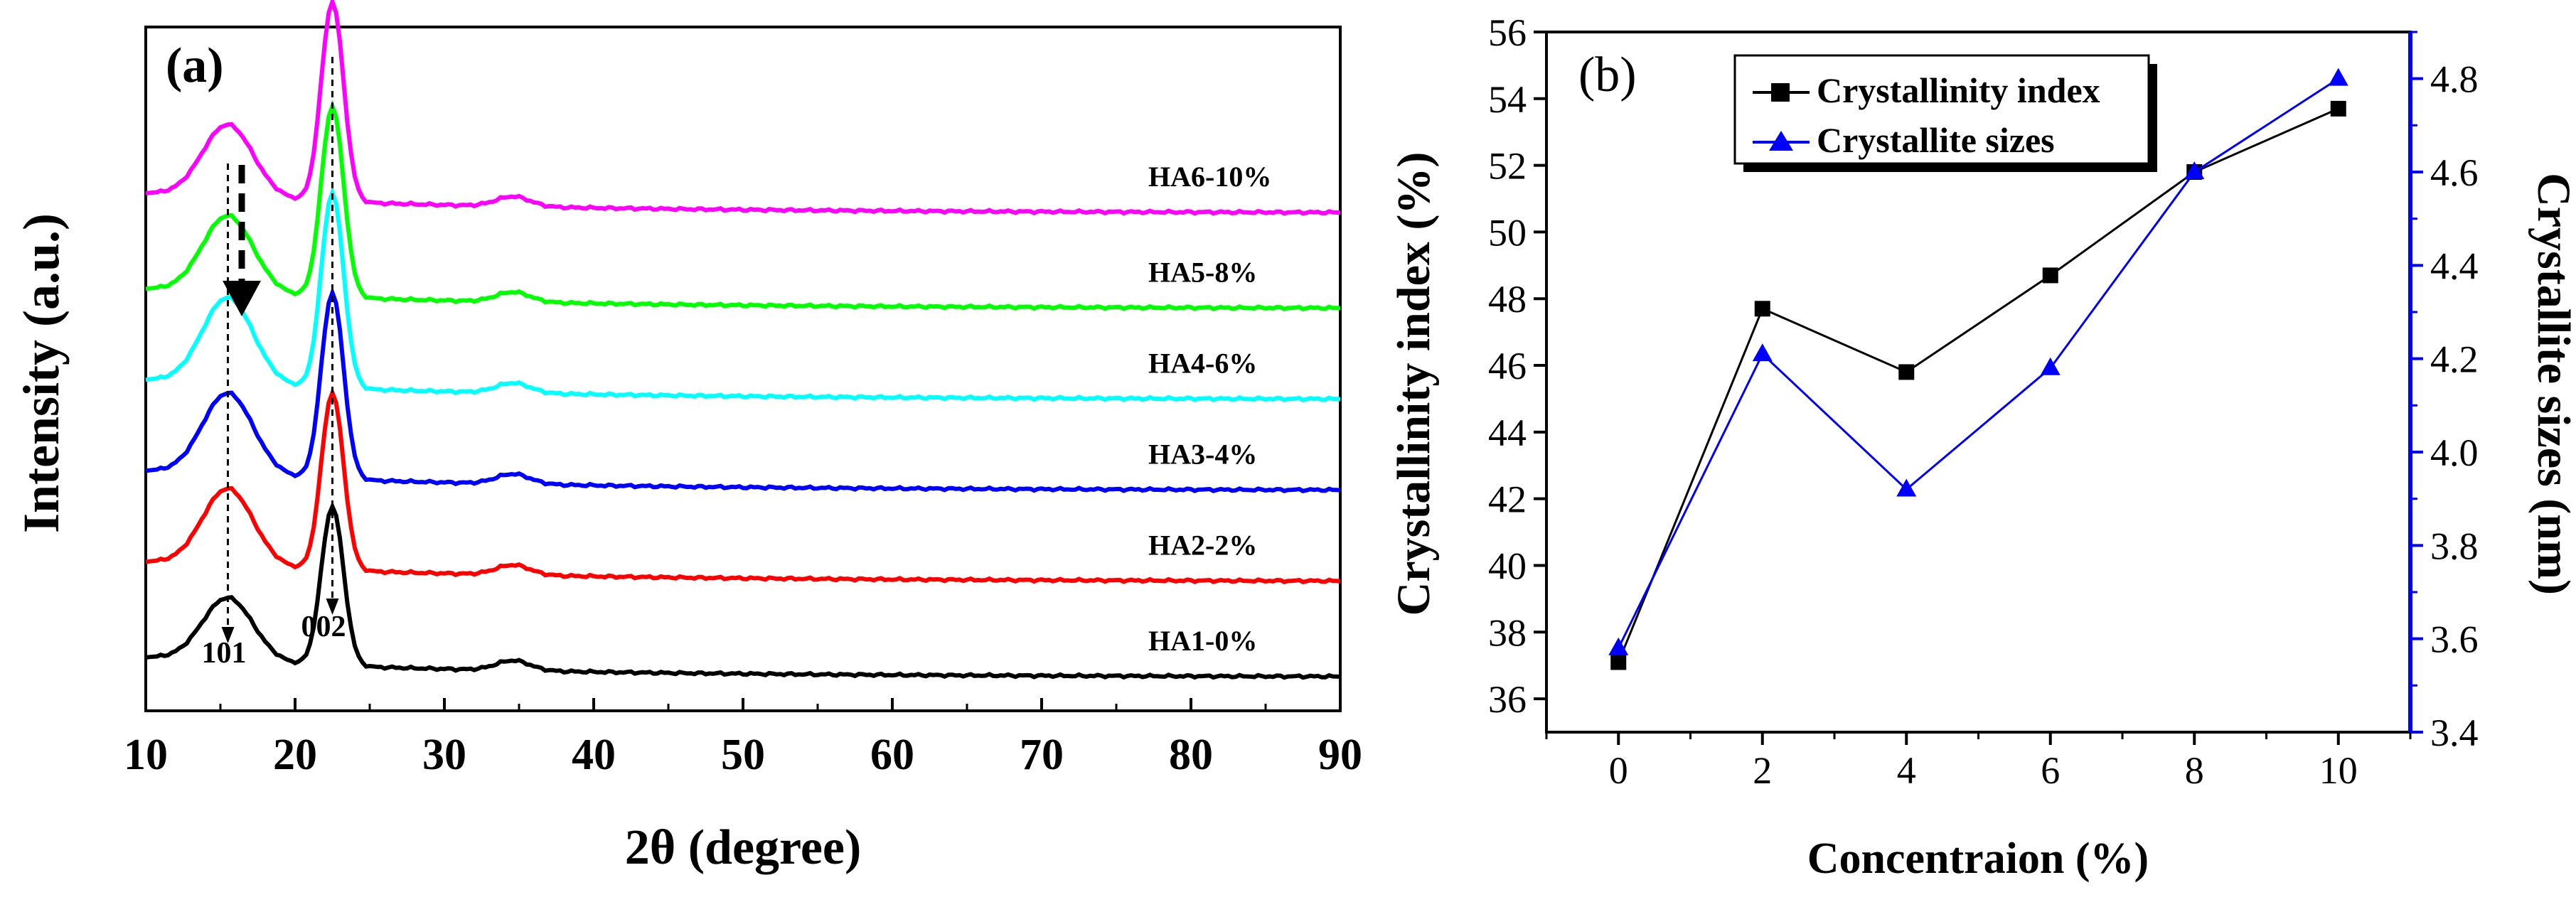  What do you see at coordinates (1507, 565) in the screenshot?
I see `crystallinity-y-tick-label: 40` at bounding box center [1507, 565].